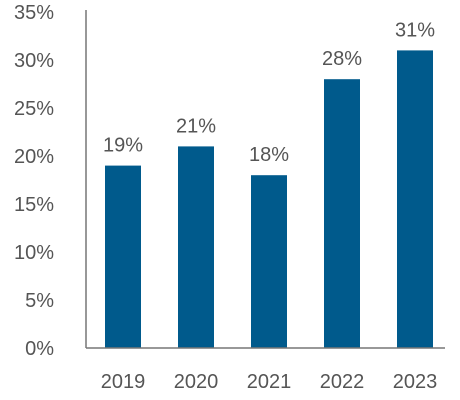  I want to click on bar-2023, so click(415, 199).